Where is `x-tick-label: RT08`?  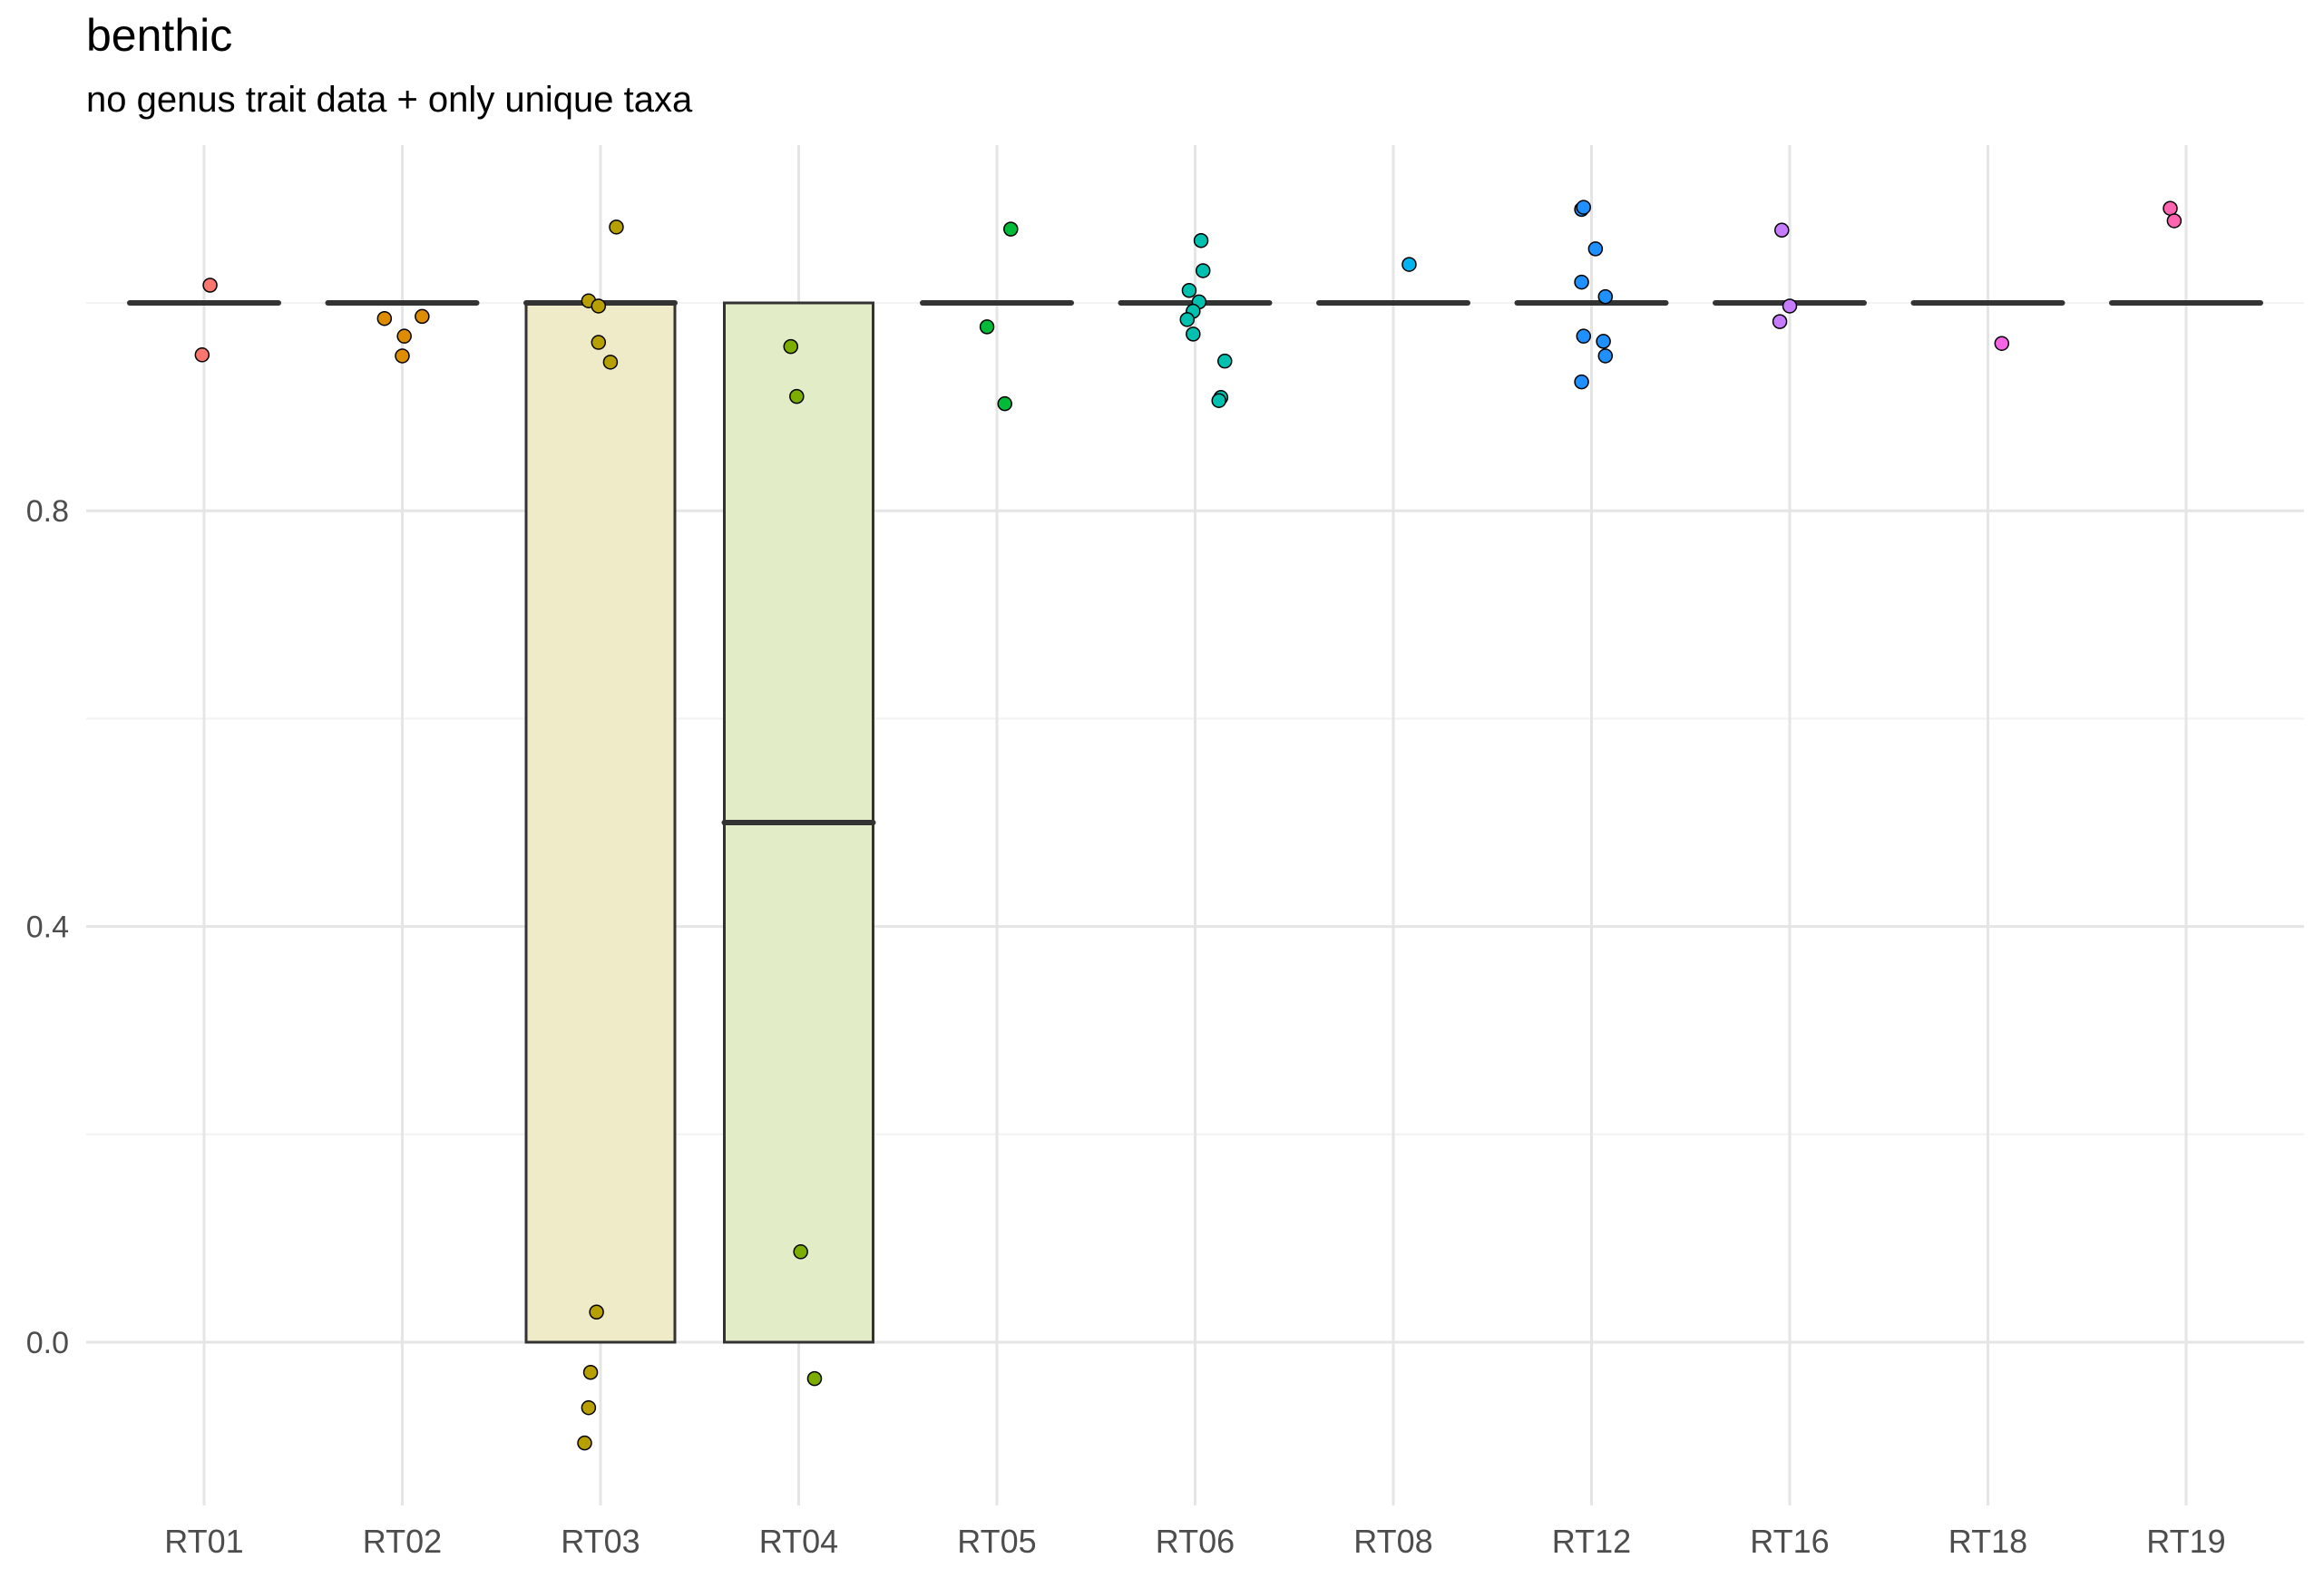
x-tick-label: RT08 is located at coordinates (1392, 1542).